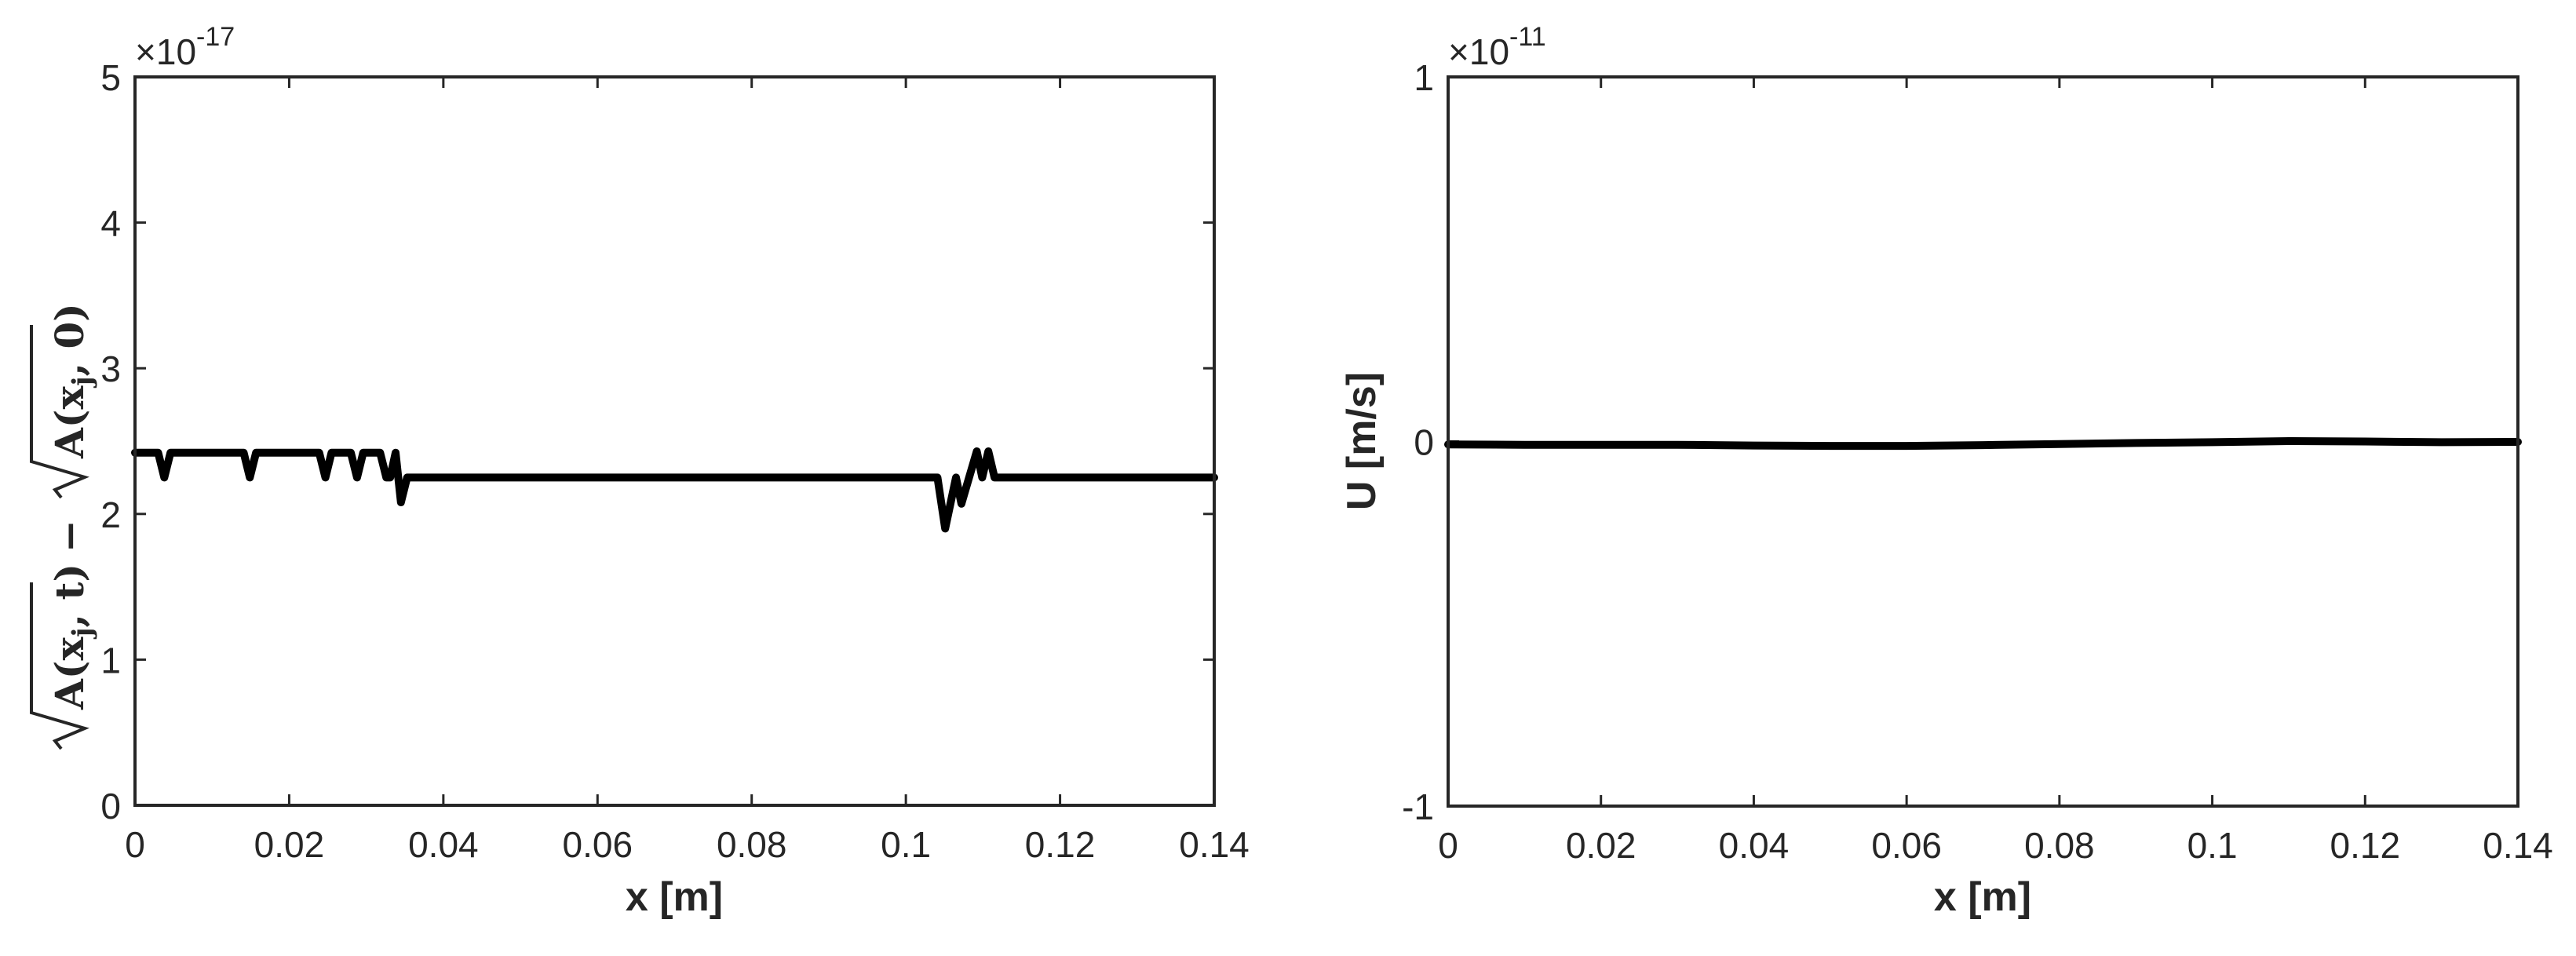 The width and height of the screenshot is (2576, 956). Describe the element at coordinates (110, 223) in the screenshot. I see `y-tick-label: 4` at that location.